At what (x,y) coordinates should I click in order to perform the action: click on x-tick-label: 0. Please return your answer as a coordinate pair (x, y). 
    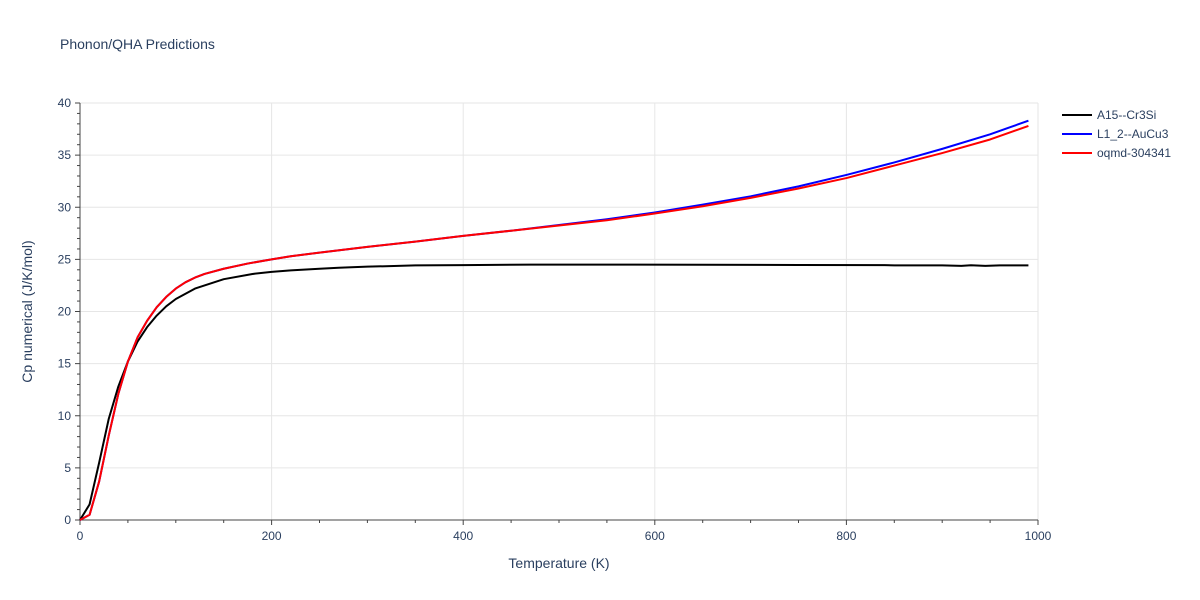
    Looking at the image, I should click on (80, 536).